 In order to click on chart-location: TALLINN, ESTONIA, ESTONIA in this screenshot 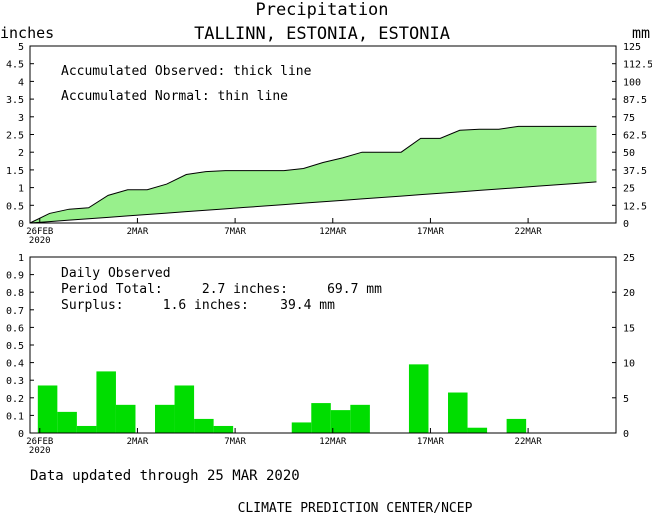, I will do `click(322, 34)`.